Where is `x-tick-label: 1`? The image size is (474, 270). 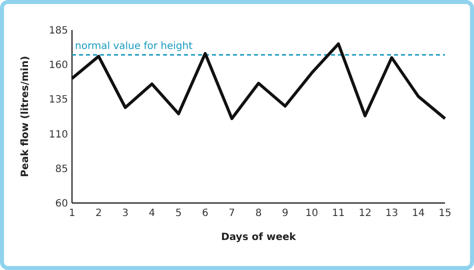
x-tick-label: 1 is located at coordinates (72, 213).